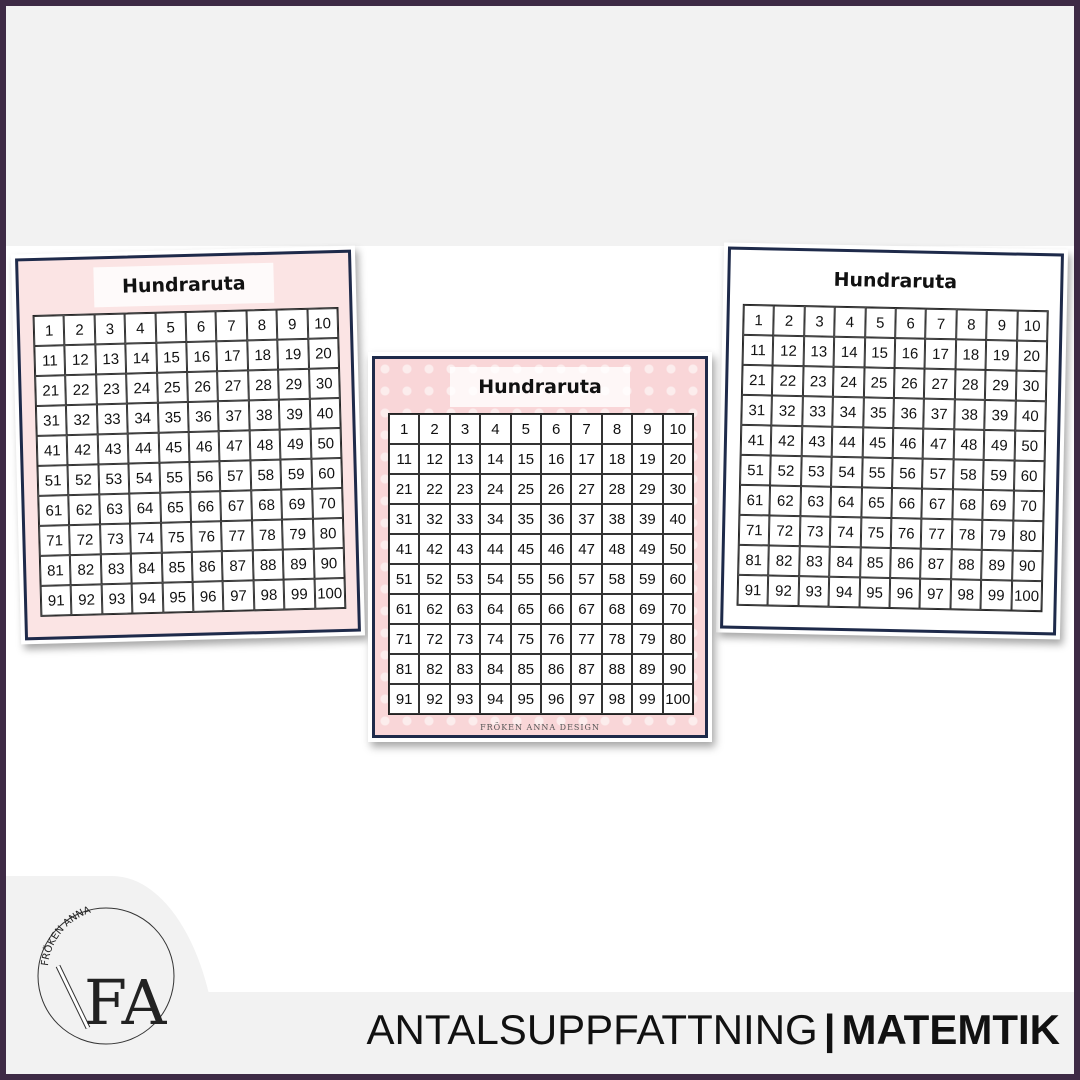  Describe the element at coordinates (677, 519) in the screenshot. I see `grid-cell: 40` at that location.